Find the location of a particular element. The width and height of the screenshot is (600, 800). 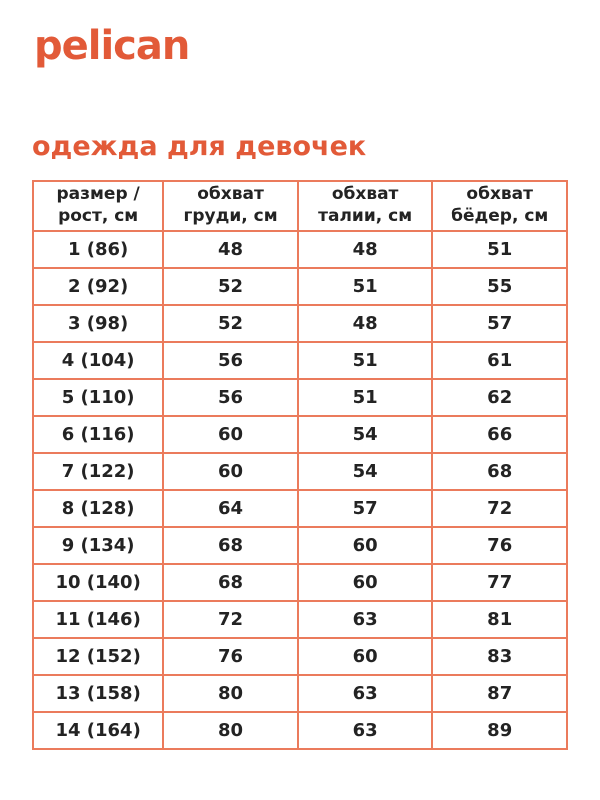

header-hips-line1: обхват is located at coordinates (499, 194).